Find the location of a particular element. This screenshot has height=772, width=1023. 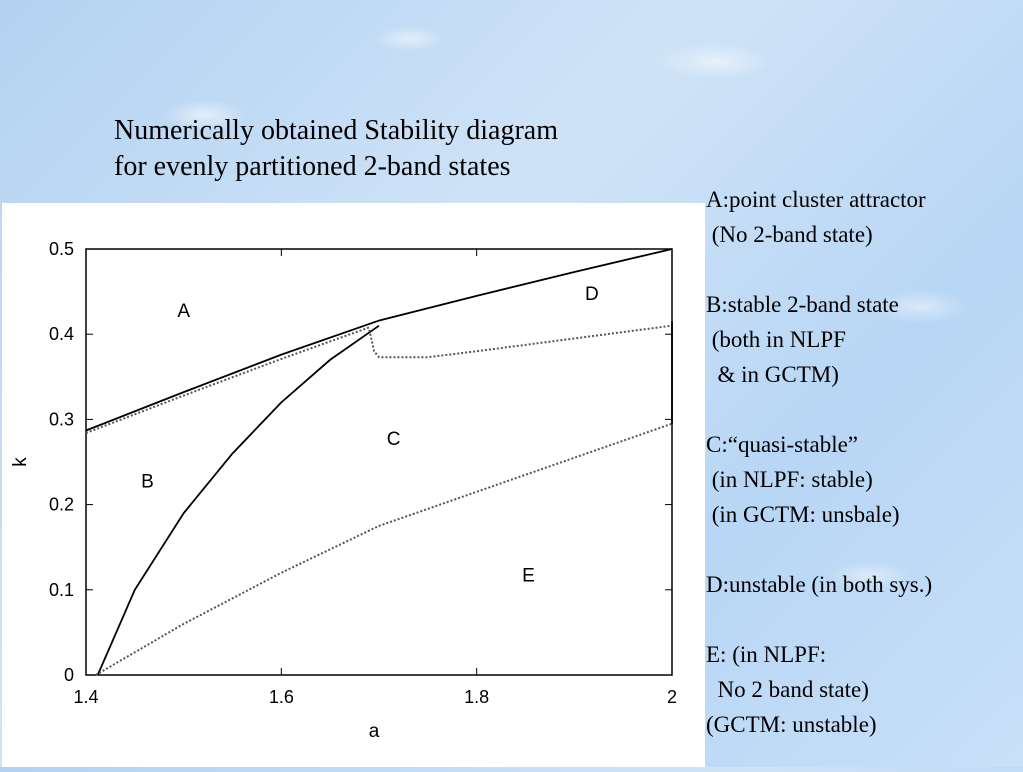

y-tick-label: 0 is located at coordinates (69, 675).